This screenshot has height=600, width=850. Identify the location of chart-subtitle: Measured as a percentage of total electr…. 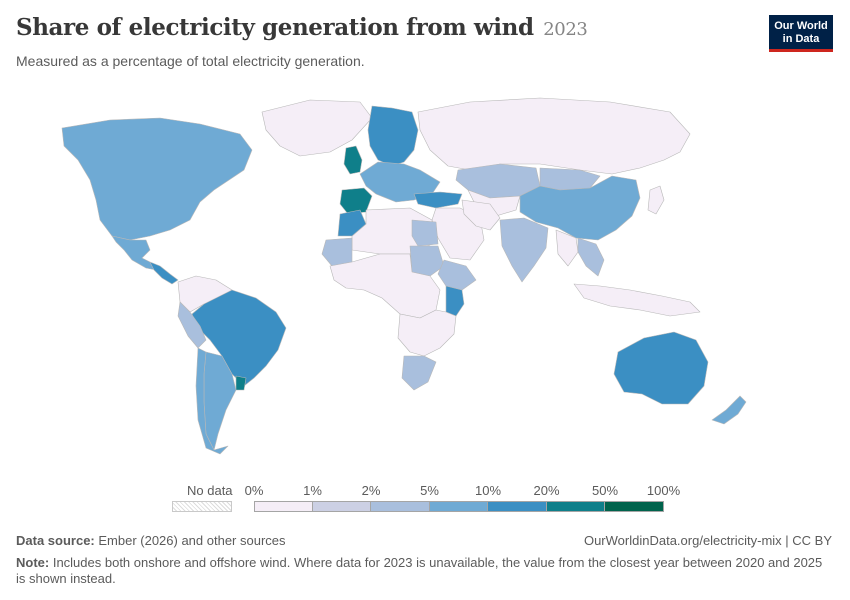
(190, 61).